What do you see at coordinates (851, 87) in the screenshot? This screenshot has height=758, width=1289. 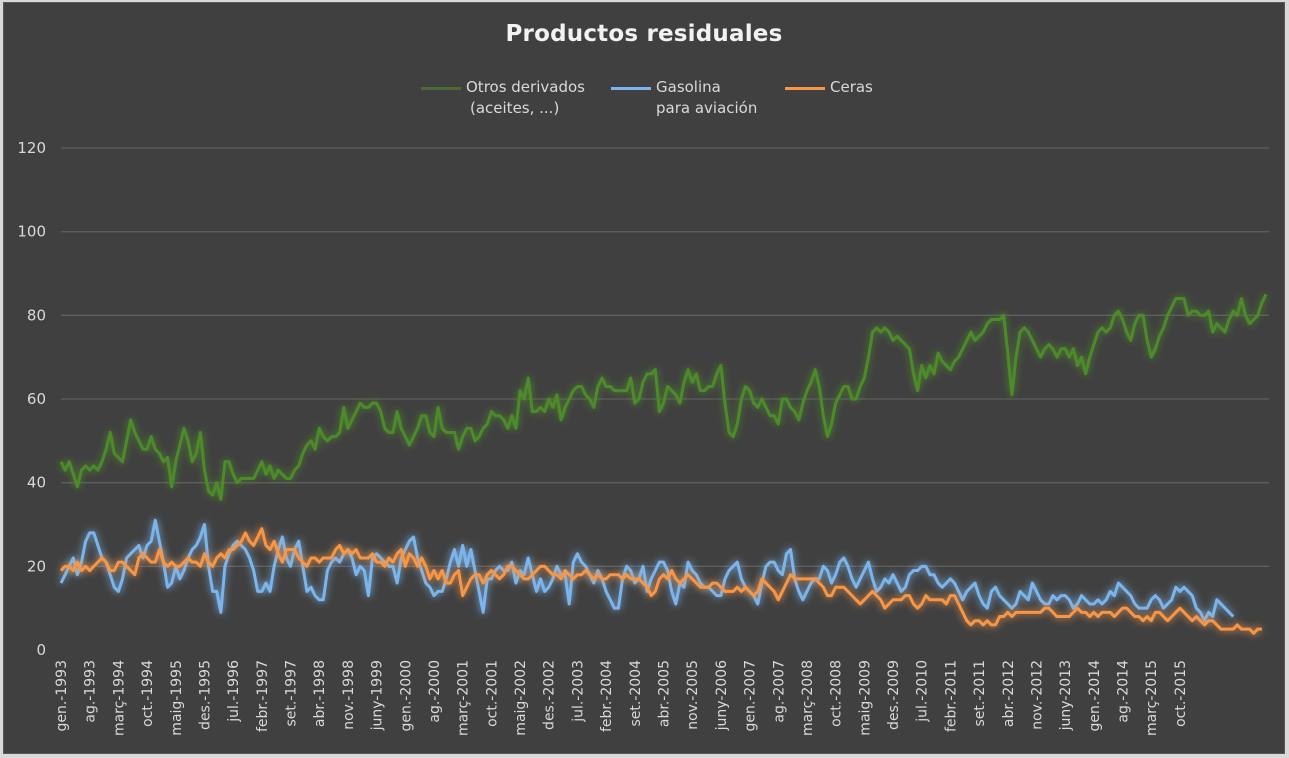 I see `legend-label-ceras: Ceras` at bounding box center [851, 87].